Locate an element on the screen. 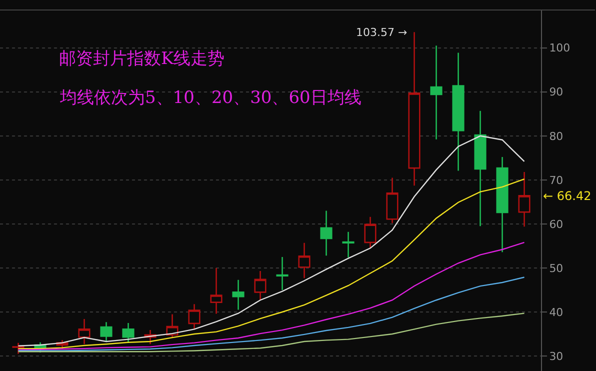 The image size is (596, 371). text: 均线依次为5、10、20、30、60日均线 is located at coordinates (210, 98).